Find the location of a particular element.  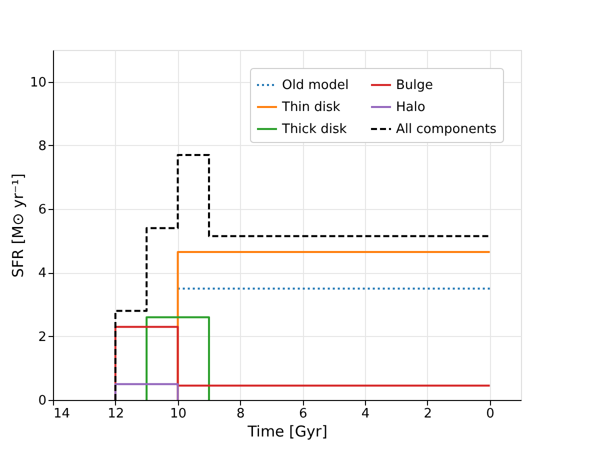

legend-label: Bulge is located at coordinates (415, 85).